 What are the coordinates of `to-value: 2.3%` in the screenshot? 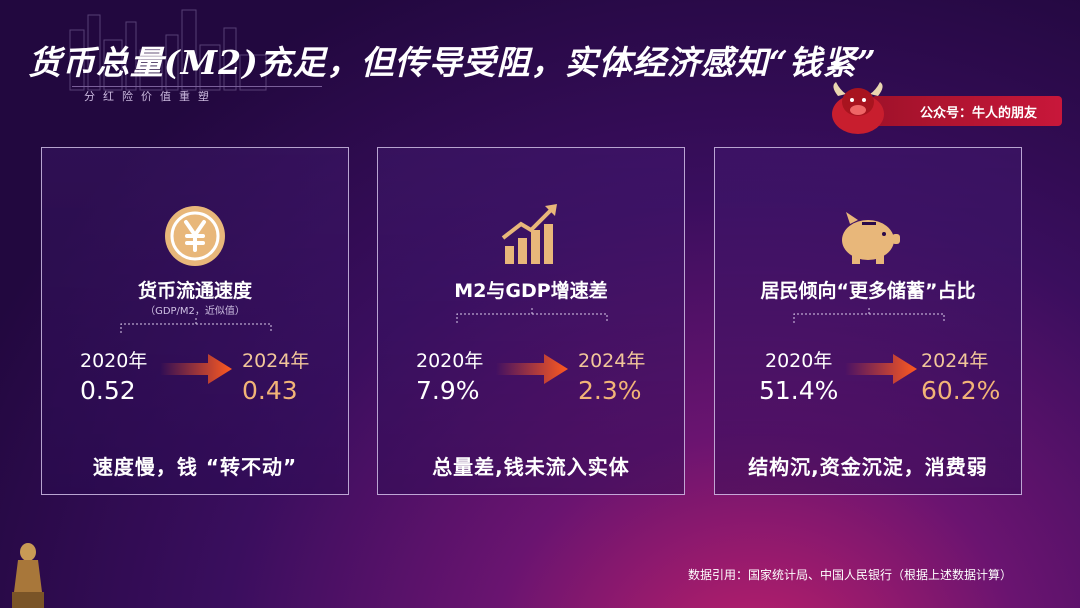 It's located at (610, 390).